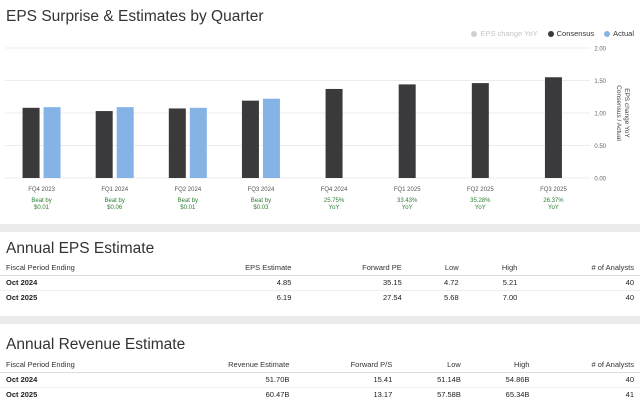 This screenshot has width=640, height=402. Describe the element at coordinates (320, 297) in the screenshot. I see `table-row: Oct 2025 6.19 27.54 5.68 7.00 40` at that location.